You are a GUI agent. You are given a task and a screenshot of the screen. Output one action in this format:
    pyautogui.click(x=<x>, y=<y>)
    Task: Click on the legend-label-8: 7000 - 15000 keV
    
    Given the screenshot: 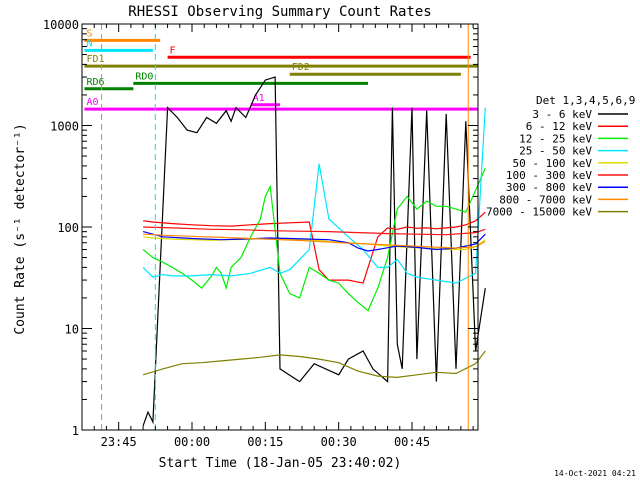 What is the action you would take?
    pyautogui.click(x=539, y=212)
    